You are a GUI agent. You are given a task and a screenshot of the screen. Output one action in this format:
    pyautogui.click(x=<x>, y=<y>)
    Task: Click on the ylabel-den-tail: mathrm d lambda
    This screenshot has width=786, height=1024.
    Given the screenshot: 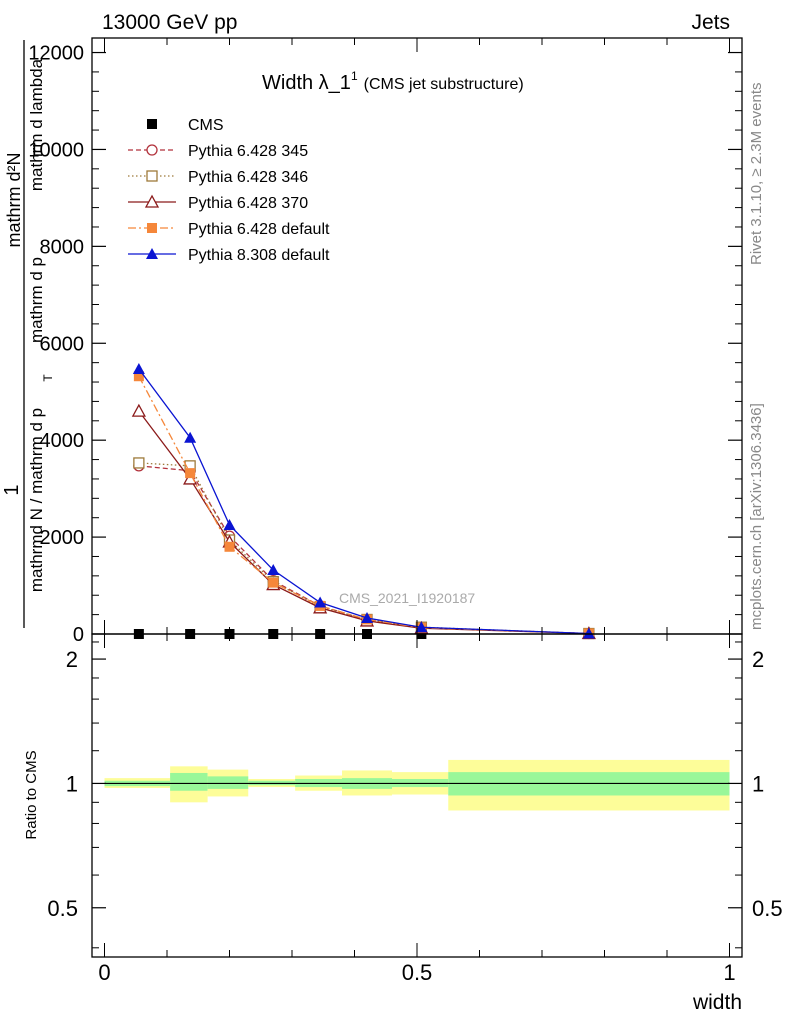 What is the action you would take?
    pyautogui.click(x=36, y=124)
    